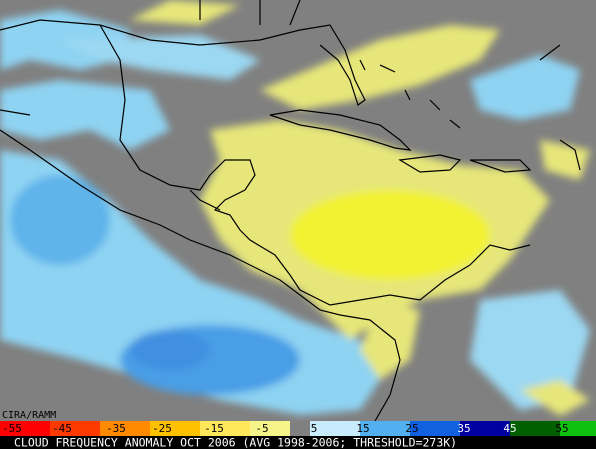 Image resolution: width=596 pixels, height=449 pixels. Describe the element at coordinates (214, 428) in the screenshot. I see `legend-label: -15` at that location.